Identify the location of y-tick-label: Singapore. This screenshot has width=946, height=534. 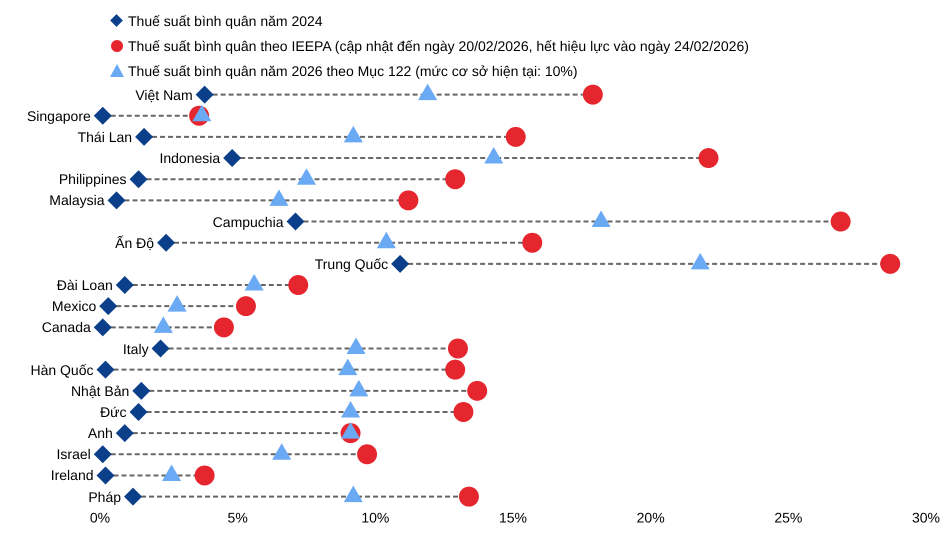
(58, 115).